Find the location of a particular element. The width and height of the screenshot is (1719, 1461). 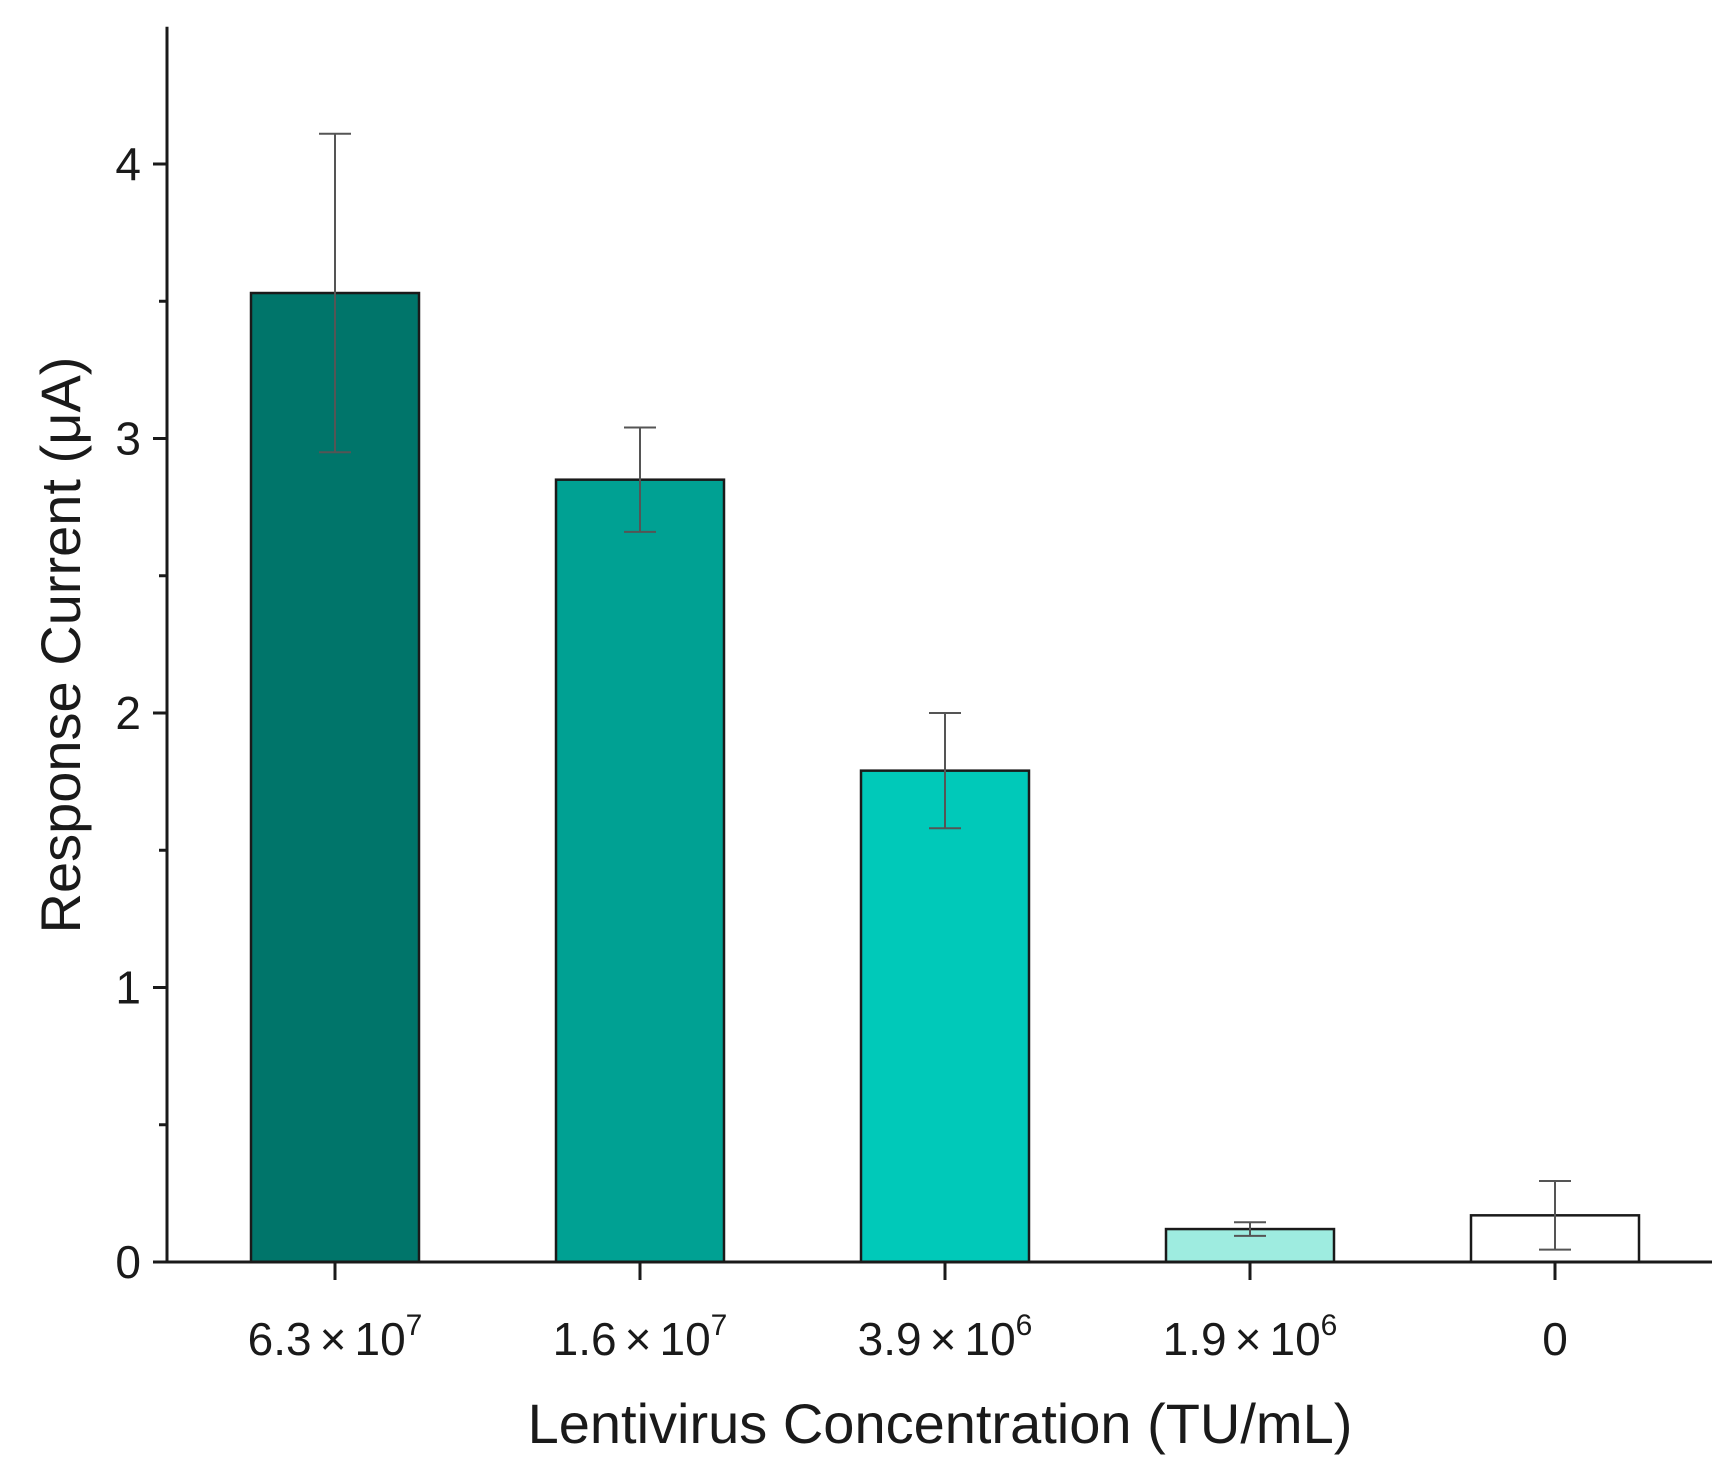

x-tick-label-base: 0 is located at coordinates (1555, 1339).